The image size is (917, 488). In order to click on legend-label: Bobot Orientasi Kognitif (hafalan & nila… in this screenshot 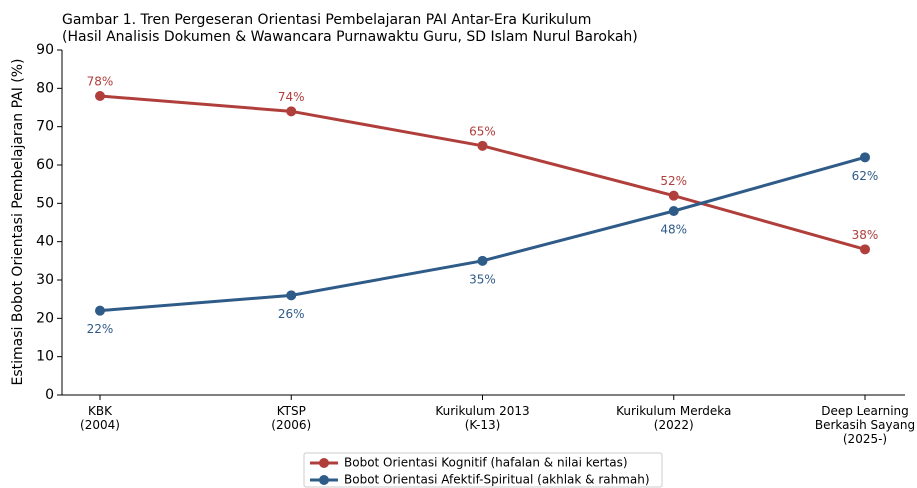, I will do `click(486, 463)`.